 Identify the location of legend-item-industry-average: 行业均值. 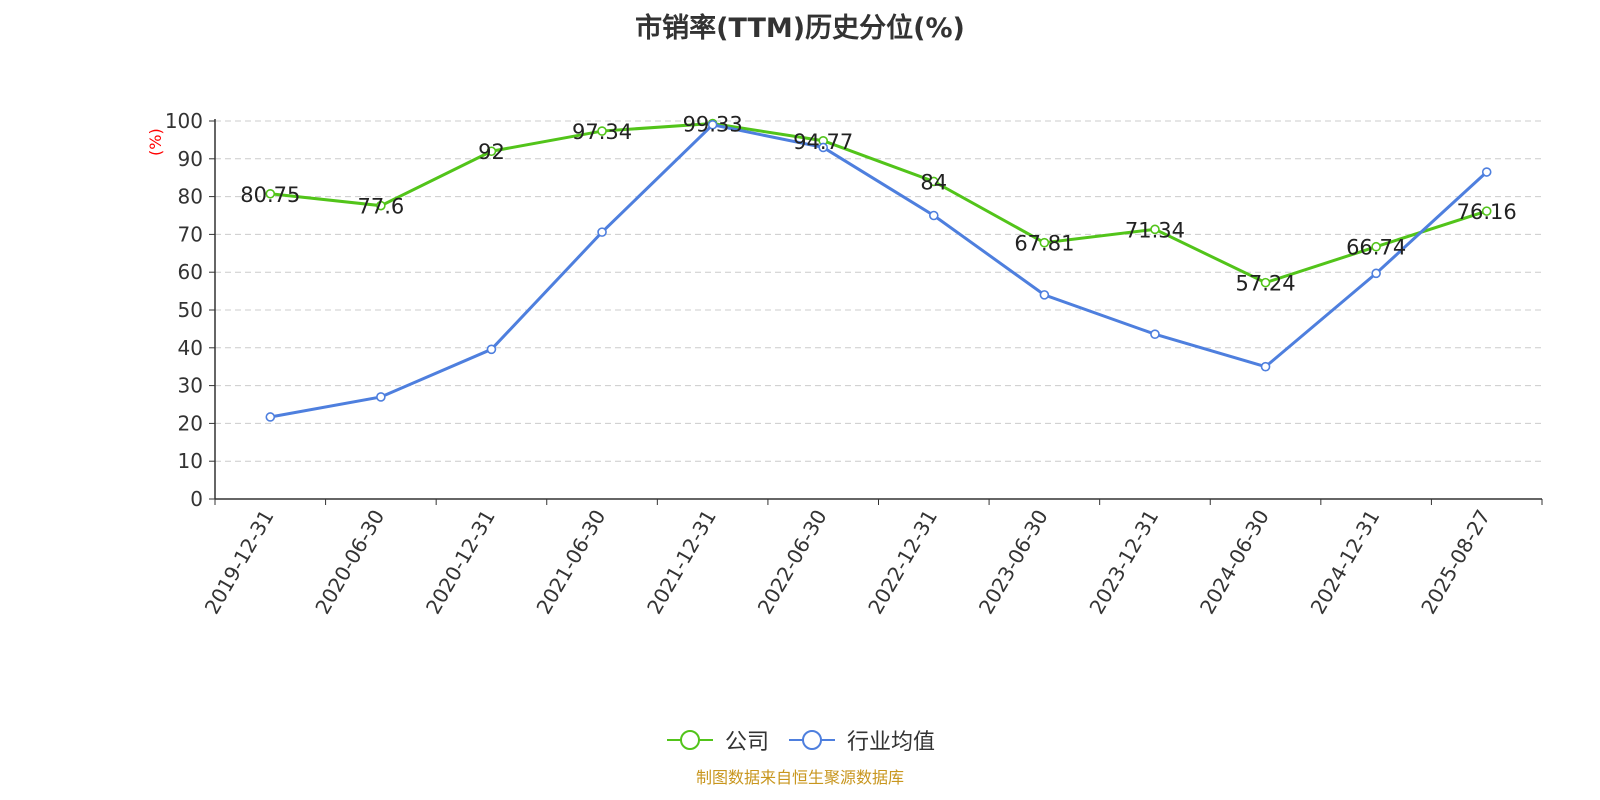
(861, 740).